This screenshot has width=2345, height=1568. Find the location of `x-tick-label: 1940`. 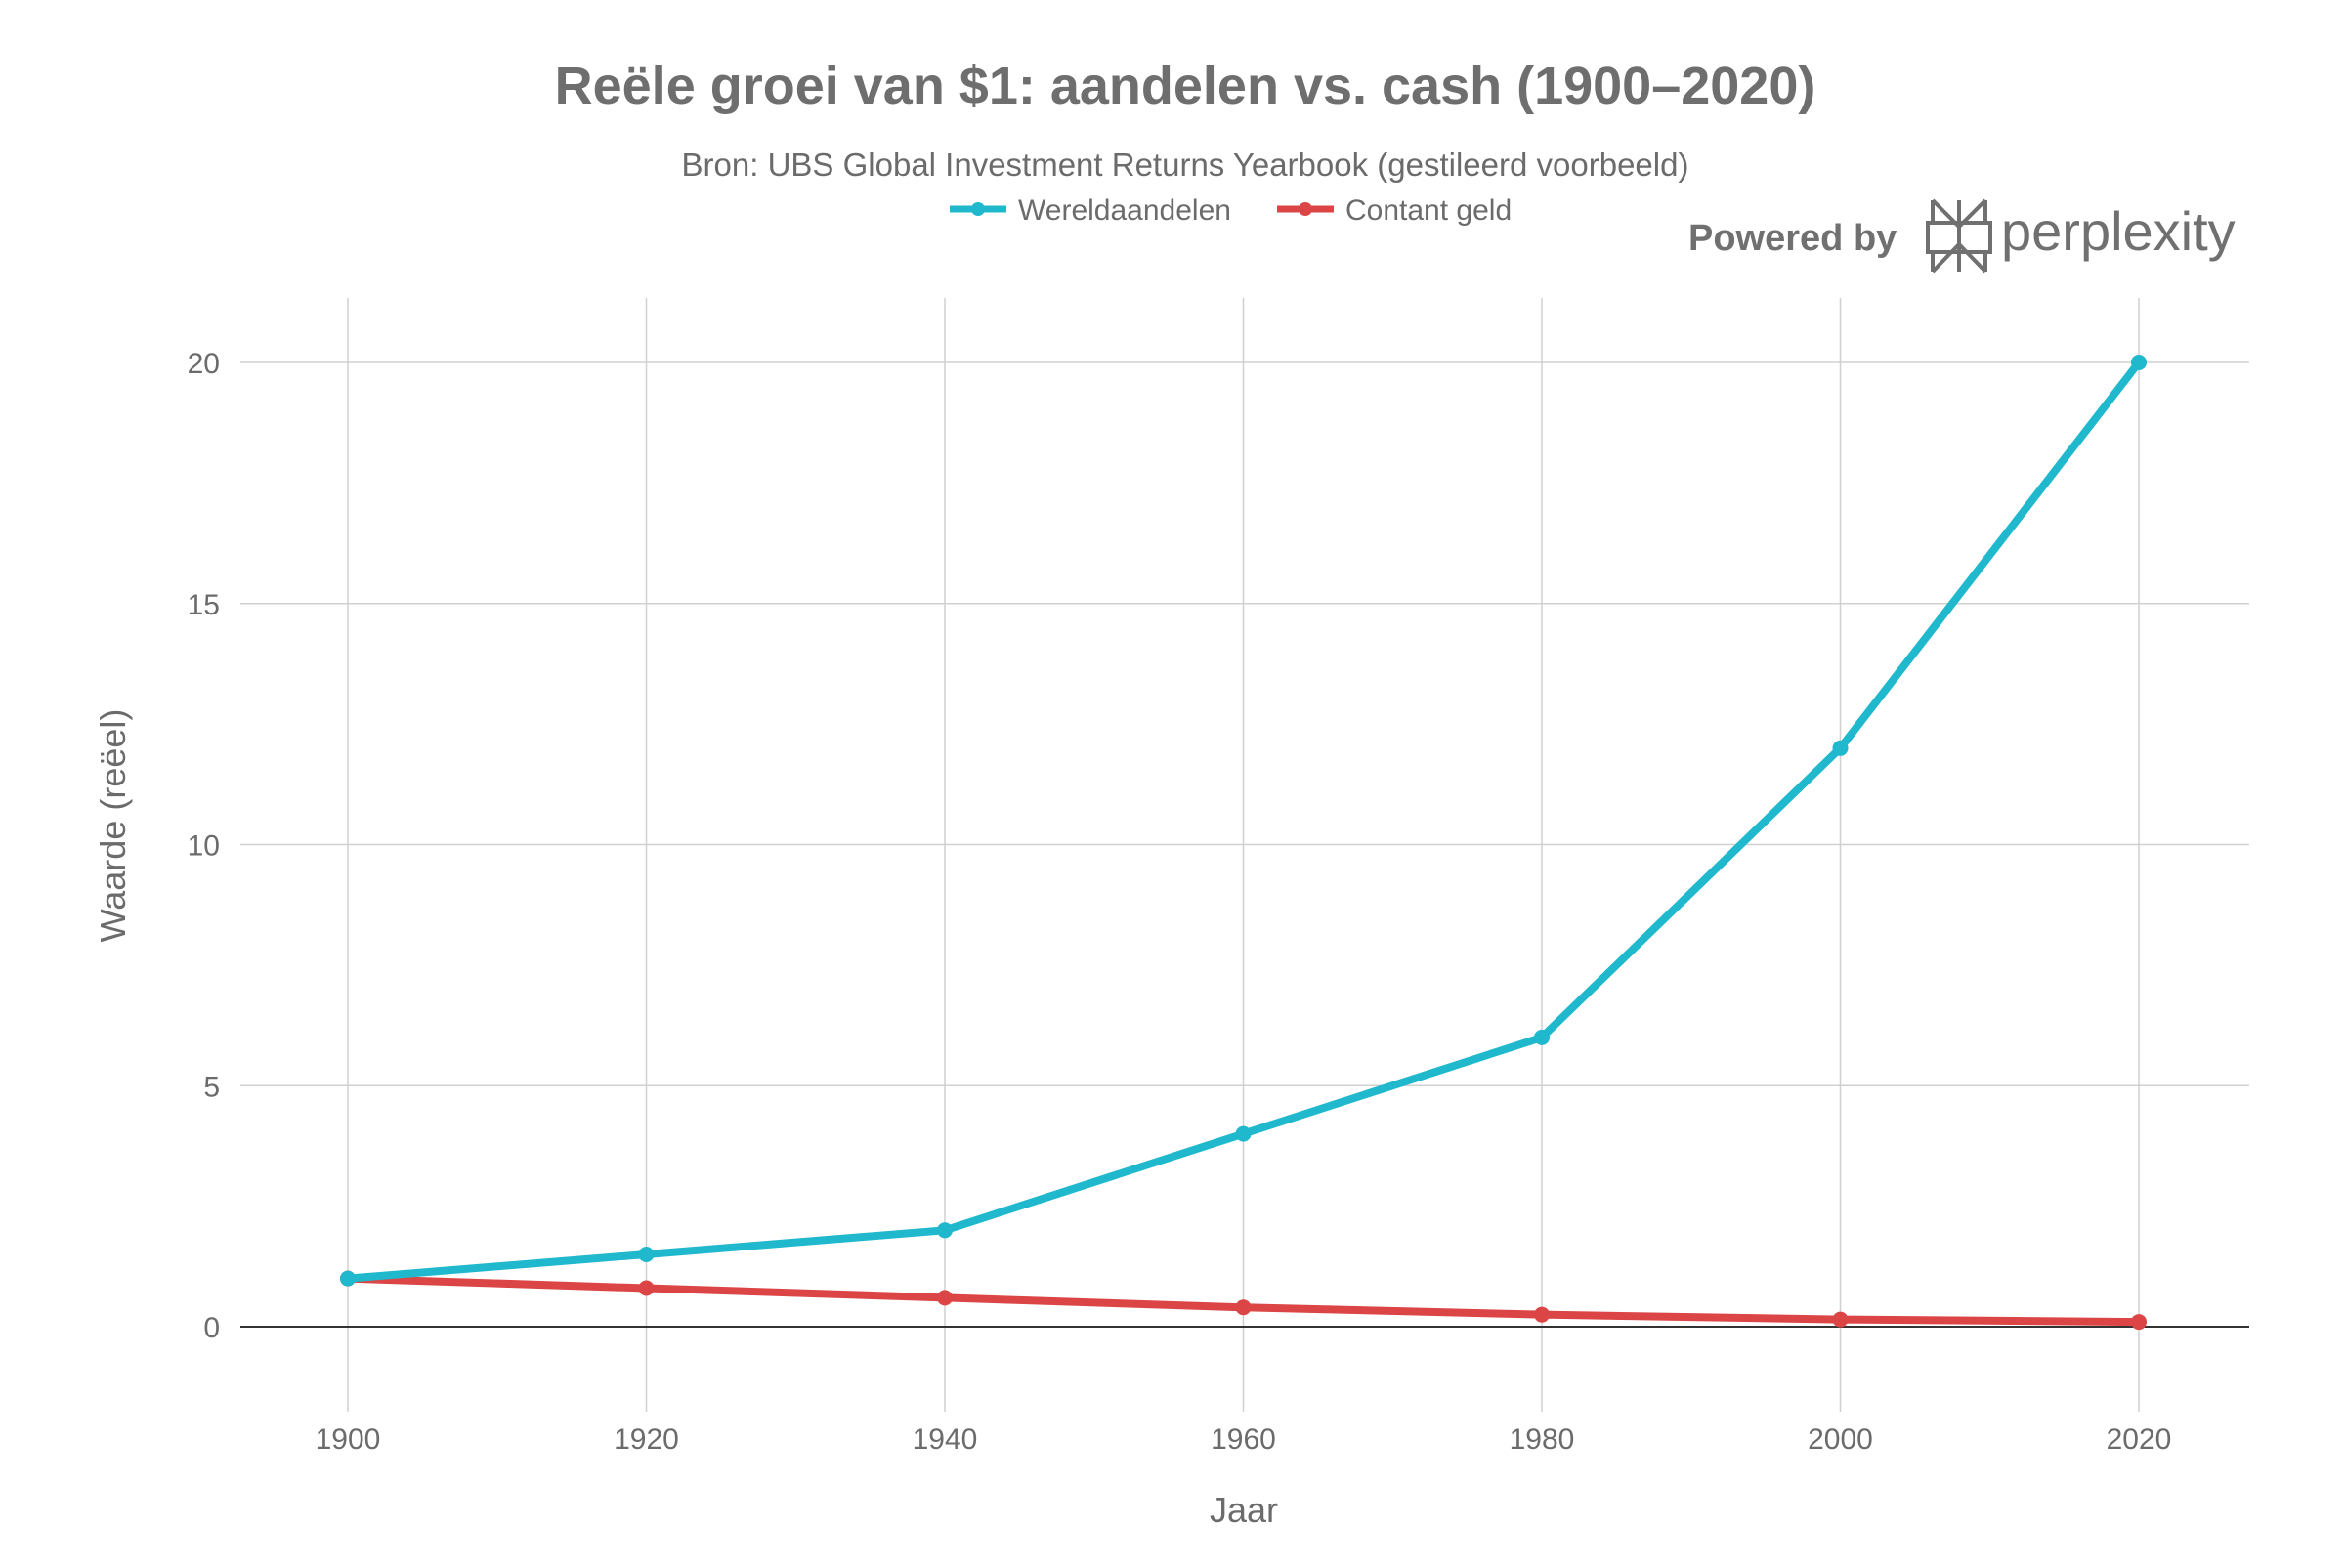

x-tick-label: 1940 is located at coordinates (945, 1439).